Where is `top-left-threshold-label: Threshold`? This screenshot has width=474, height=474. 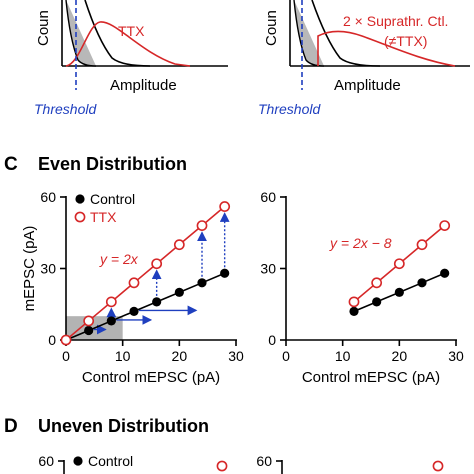
top-left-threshold-label: Threshold is located at coordinates (65, 109).